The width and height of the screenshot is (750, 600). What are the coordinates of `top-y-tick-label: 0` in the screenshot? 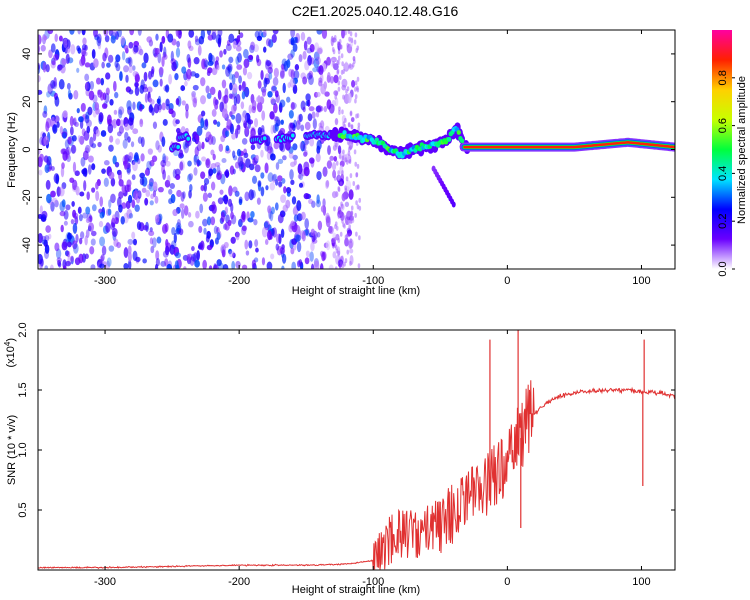 It's located at (27, 149).